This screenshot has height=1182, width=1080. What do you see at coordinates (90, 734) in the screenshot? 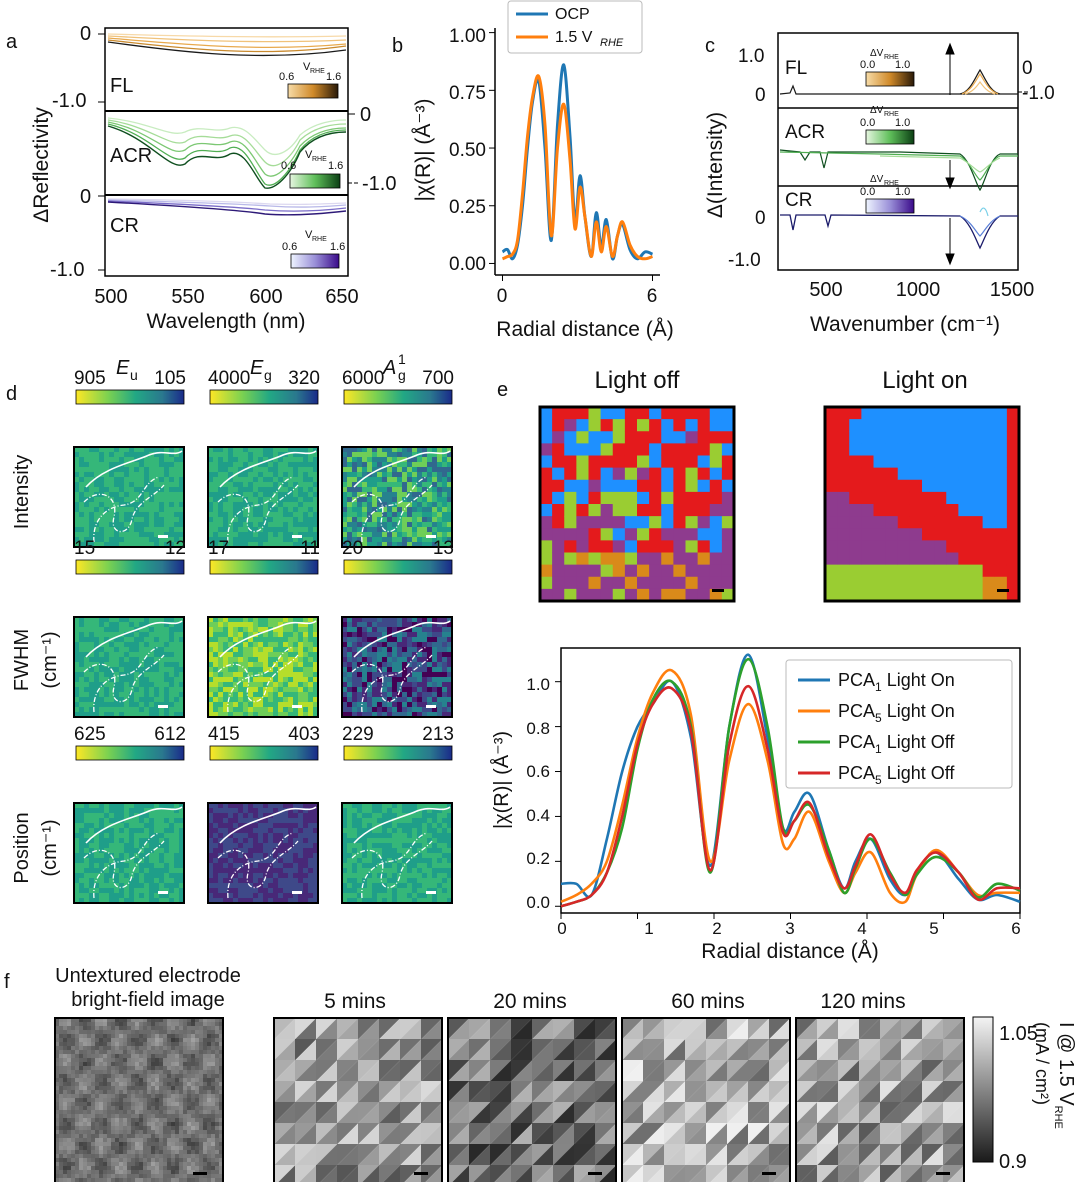
I see `colorbar-min: 625` at bounding box center [90, 734].